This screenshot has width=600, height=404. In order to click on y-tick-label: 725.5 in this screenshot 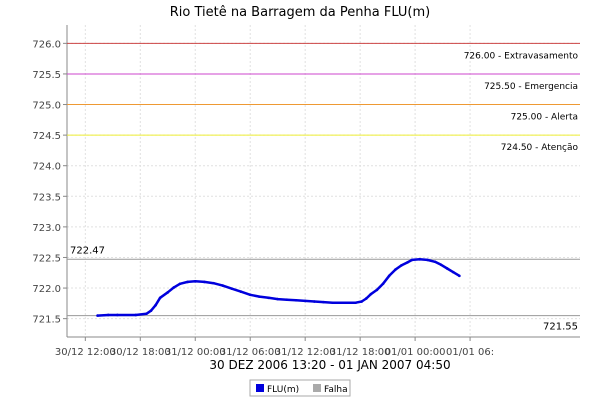, I will do `click(46, 75)`.